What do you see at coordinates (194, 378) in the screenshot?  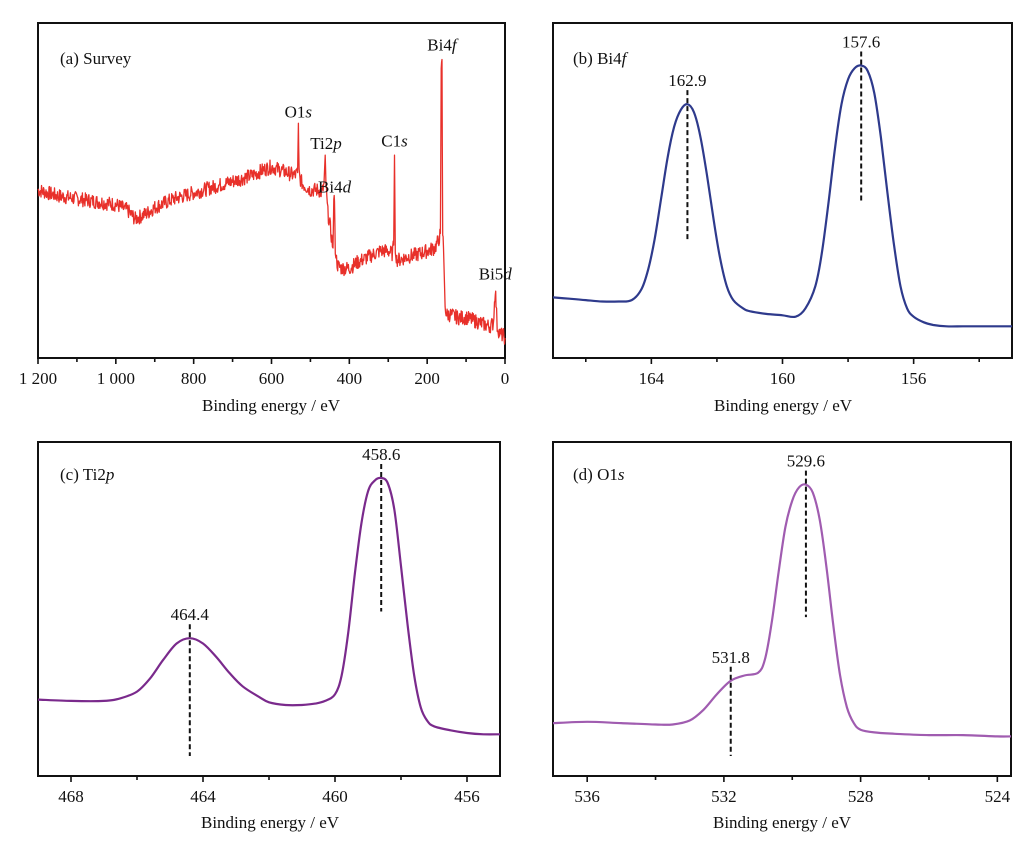 I see `x-tick-label: 800` at bounding box center [194, 378].